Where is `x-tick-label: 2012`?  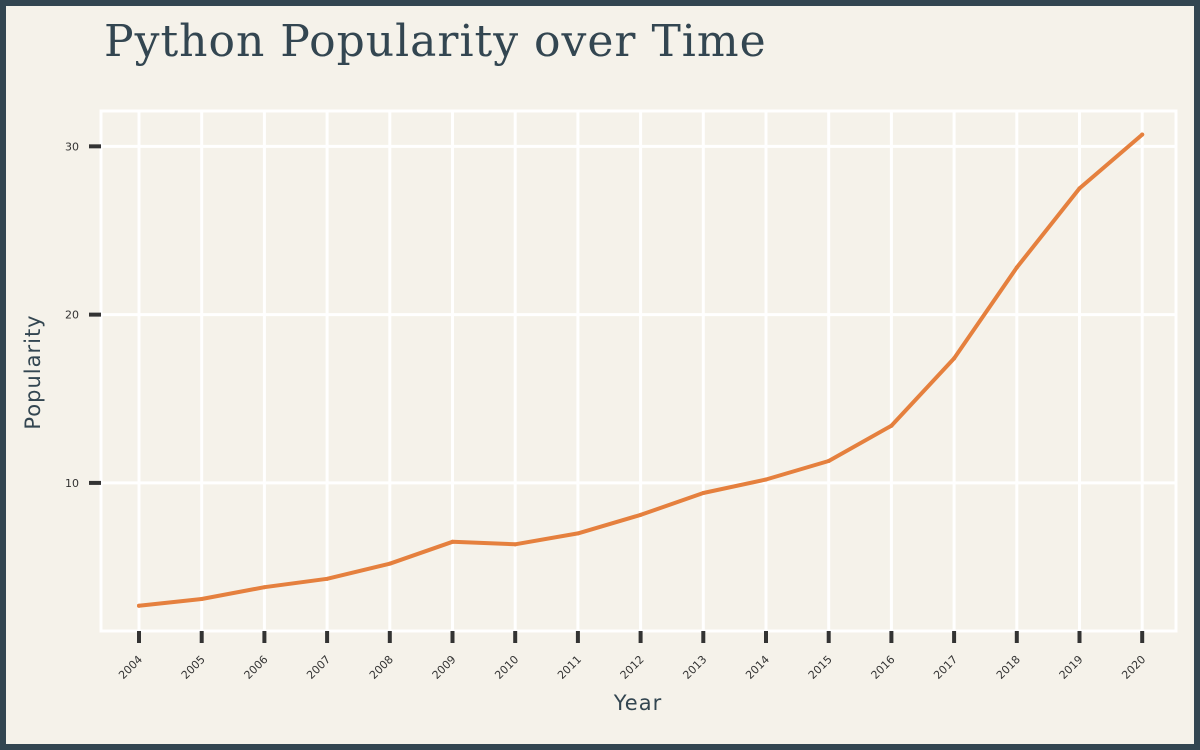
x-tick-label: 2012 is located at coordinates (632, 667).